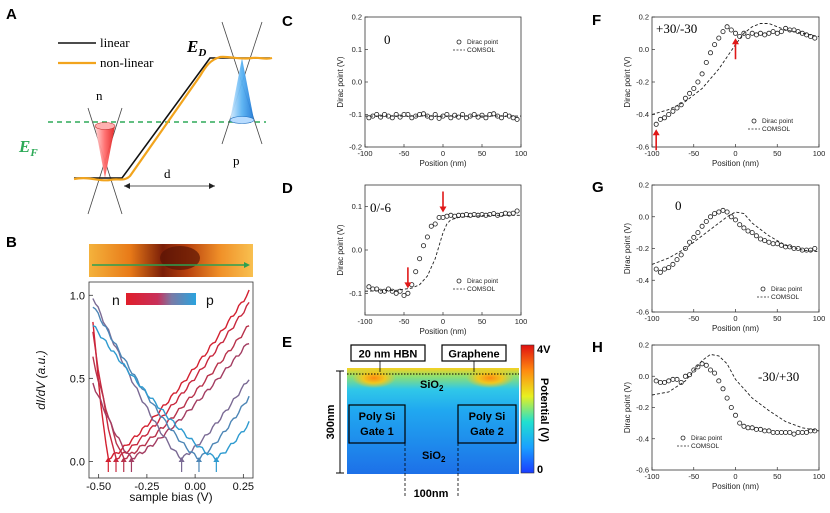 The height and width of the screenshot is (513, 830). What do you see at coordinates (596, 20) in the screenshot?
I see `panel-label-f: F` at bounding box center [596, 20].